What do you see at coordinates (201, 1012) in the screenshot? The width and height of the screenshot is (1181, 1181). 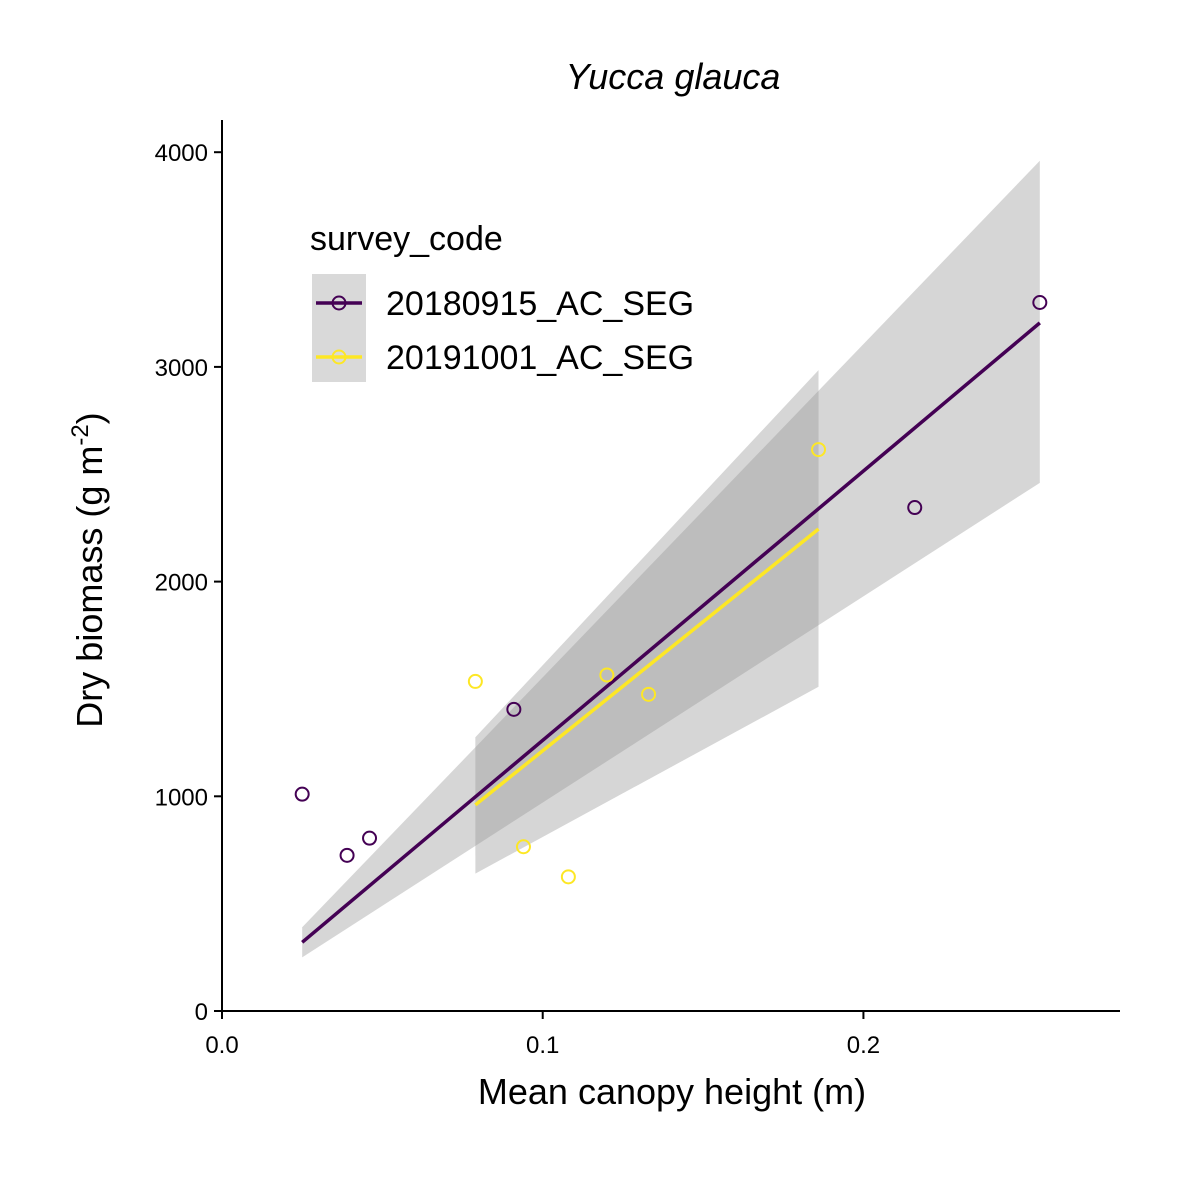 I see `y-tick-label: 0` at bounding box center [201, 1012].